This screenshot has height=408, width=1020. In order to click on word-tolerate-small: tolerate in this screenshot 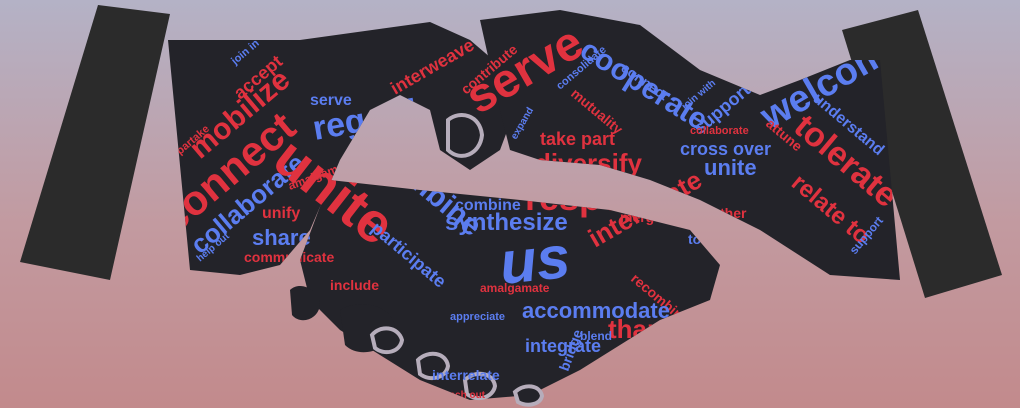, I will do `click(713, 239)`.